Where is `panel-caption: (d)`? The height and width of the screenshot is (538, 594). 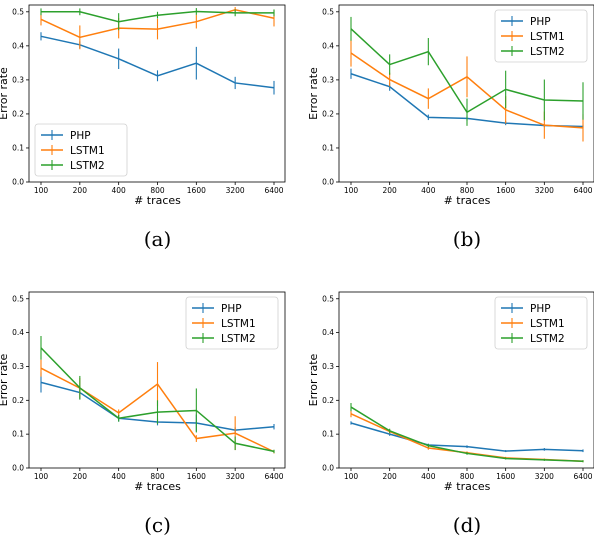
panel-caption: (d) is located at coordinates (467, 525).